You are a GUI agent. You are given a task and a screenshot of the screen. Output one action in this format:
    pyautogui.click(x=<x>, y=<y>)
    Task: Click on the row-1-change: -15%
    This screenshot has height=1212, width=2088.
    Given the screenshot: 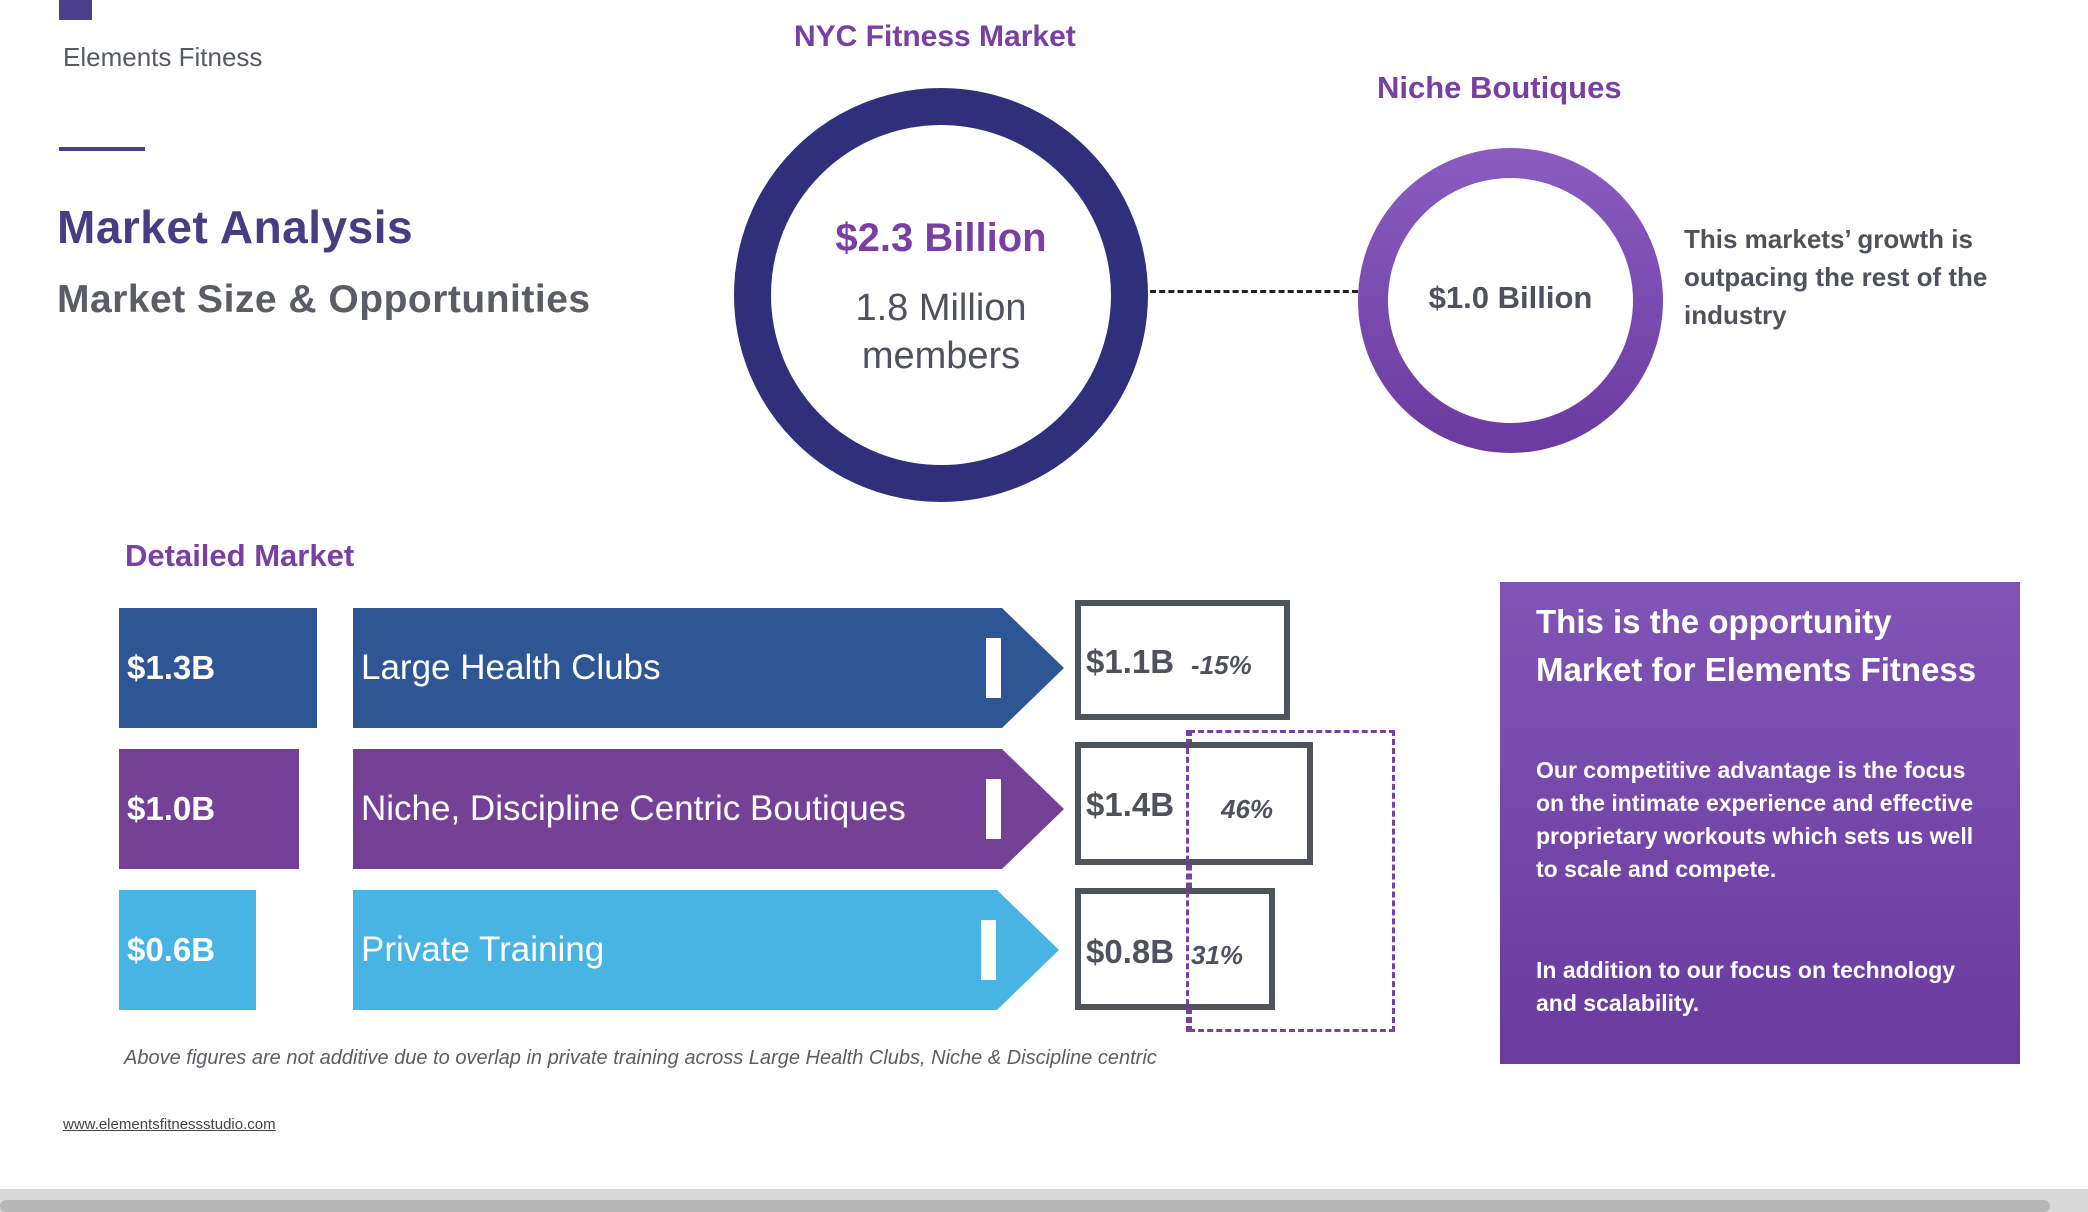 What is the action you would take?
    pyautogui.click(x=1221, y=665)
    